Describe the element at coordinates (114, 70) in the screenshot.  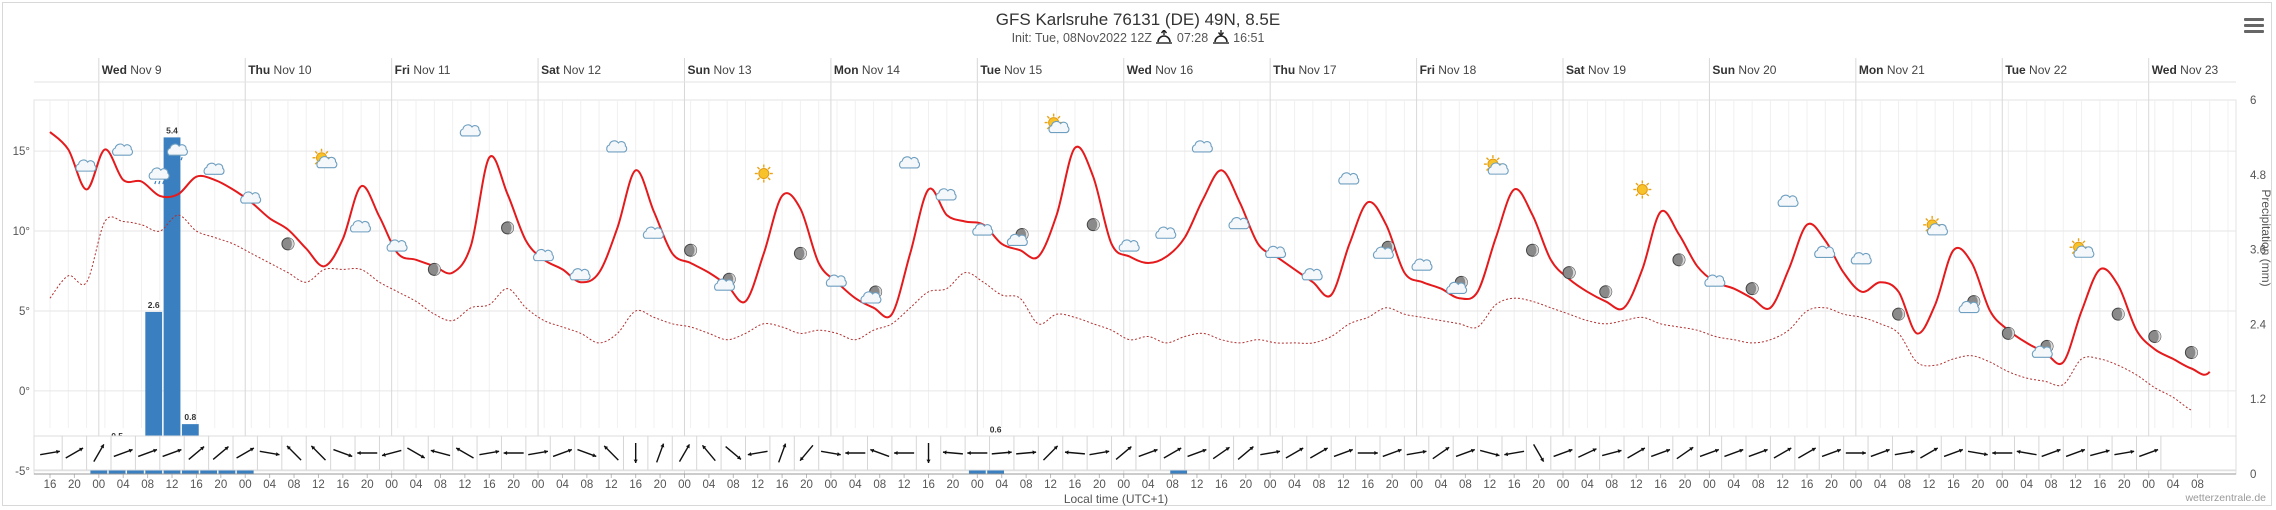
I see `day-name: Wed` at that location.